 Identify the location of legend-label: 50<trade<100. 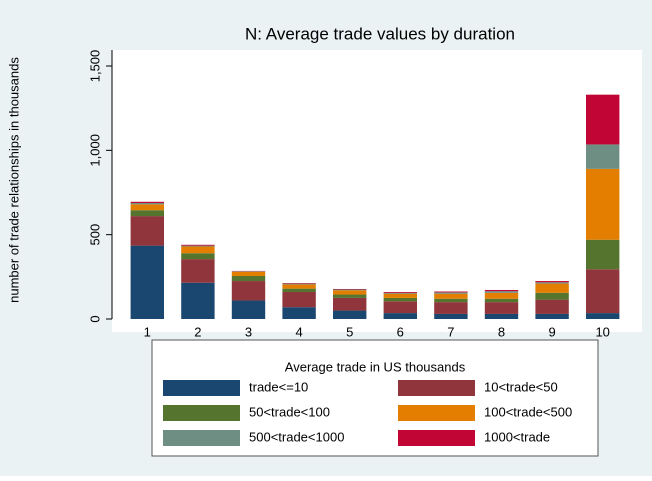
(289, 411).